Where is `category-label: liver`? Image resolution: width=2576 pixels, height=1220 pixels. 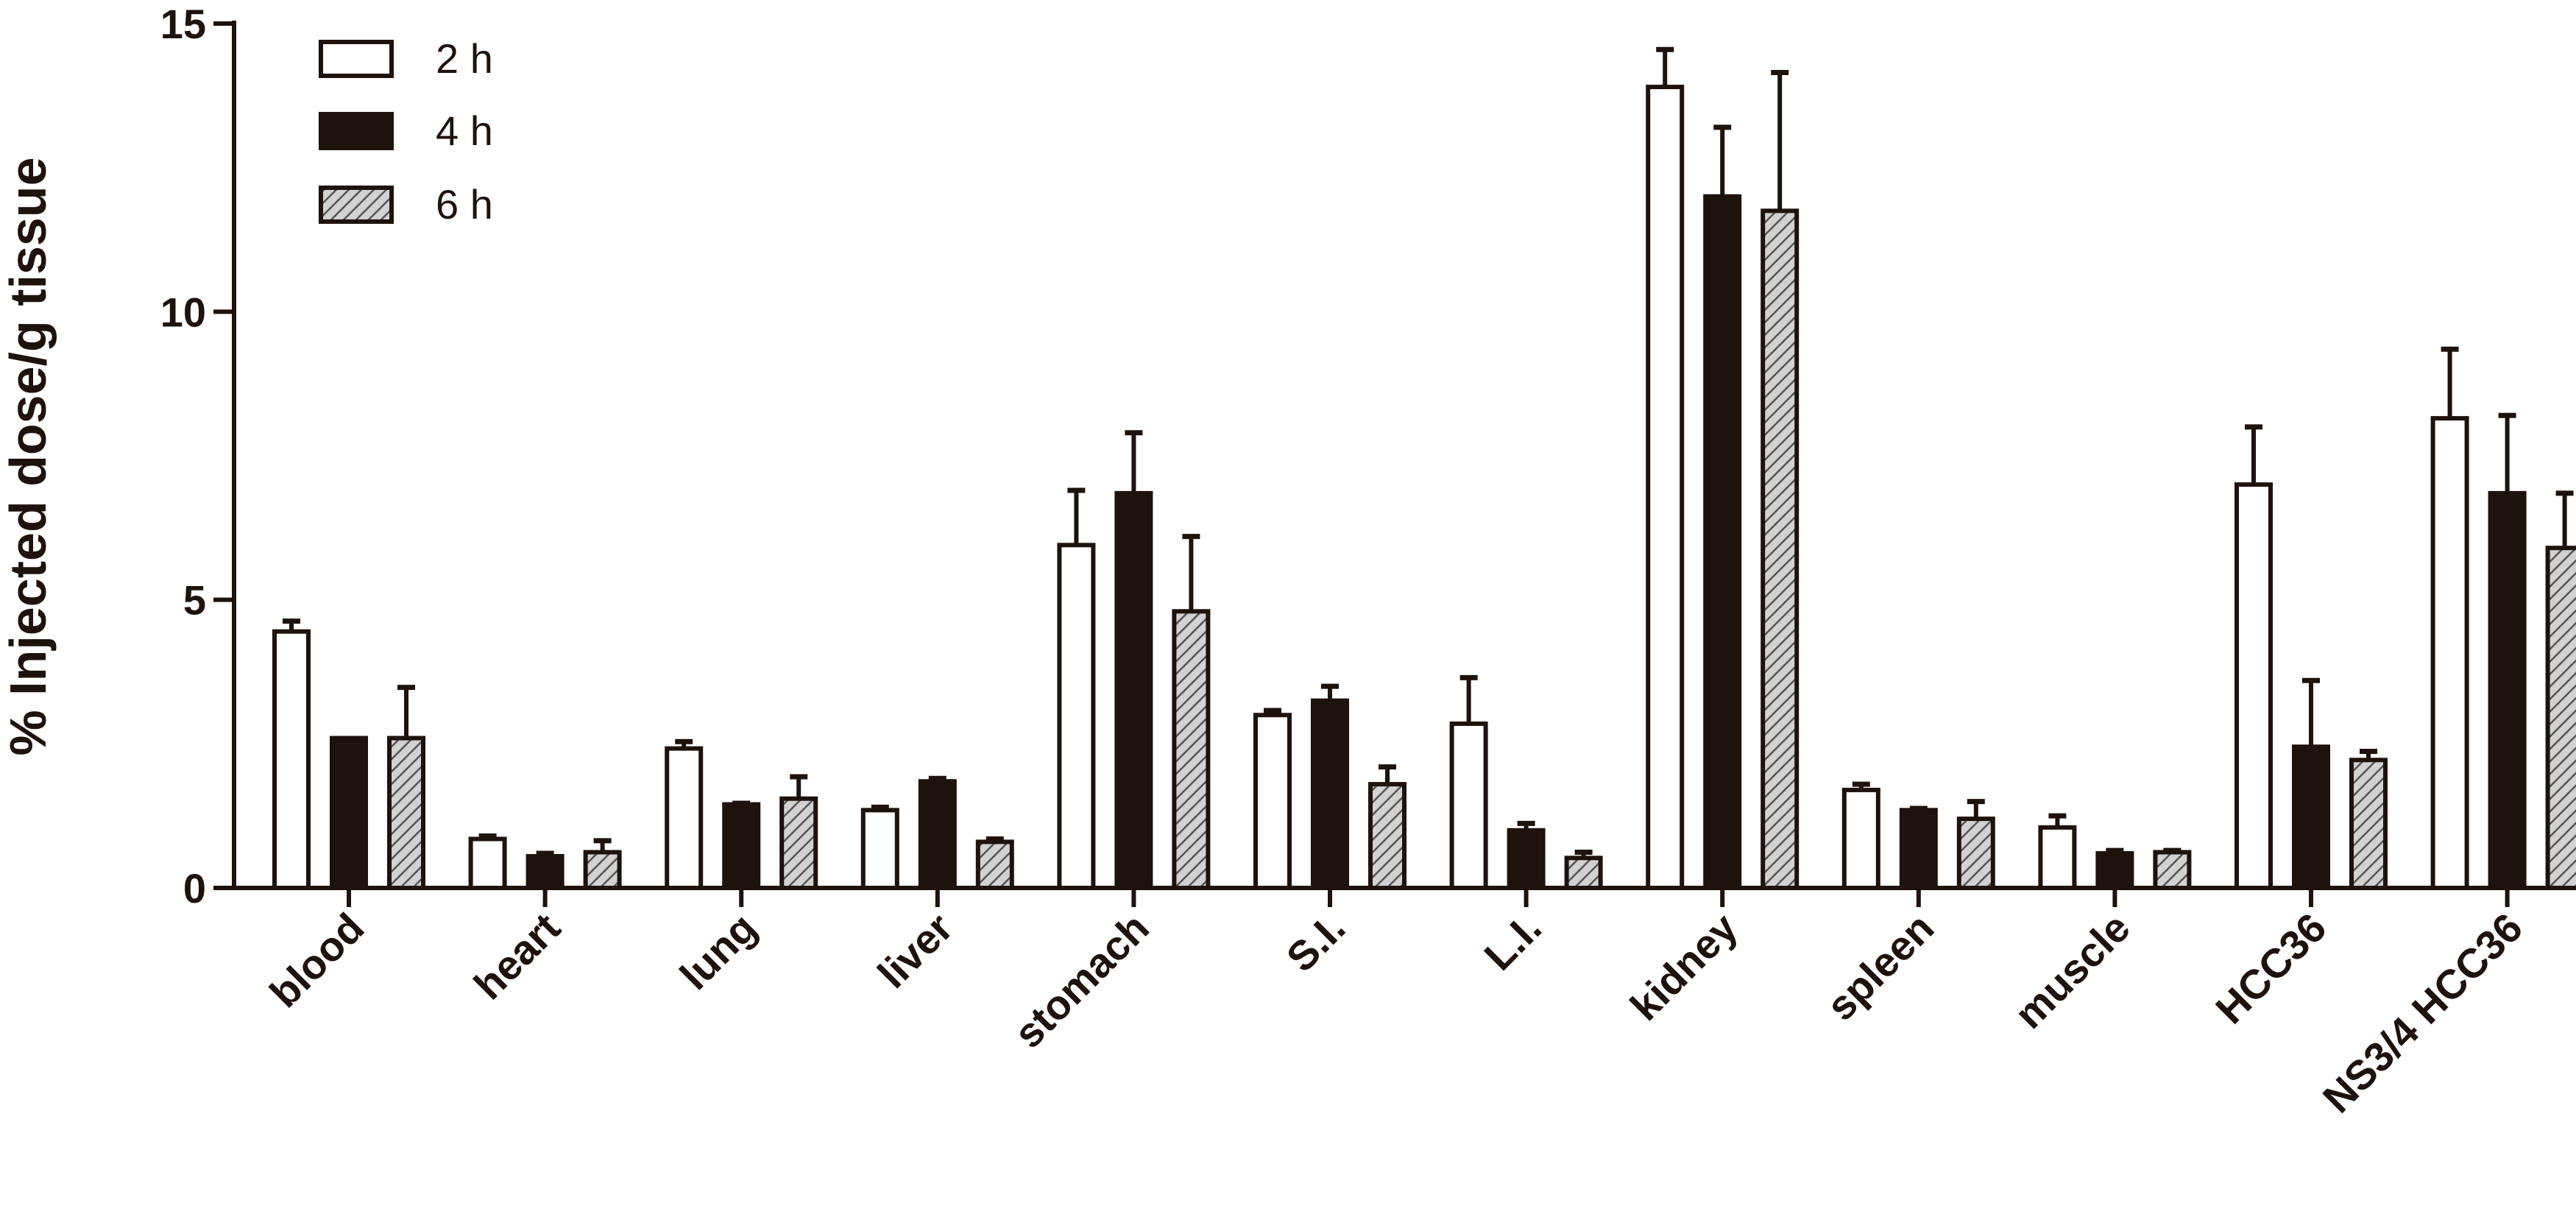 category-label: liver is located at coordinates (914, 950).